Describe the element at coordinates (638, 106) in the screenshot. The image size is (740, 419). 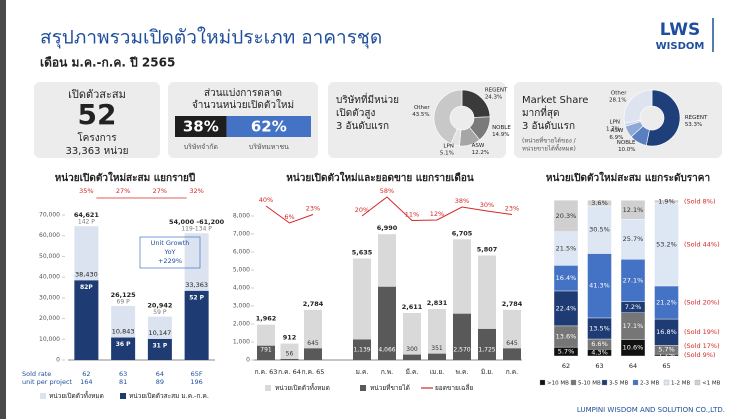
I see `pie-slice` at that location.